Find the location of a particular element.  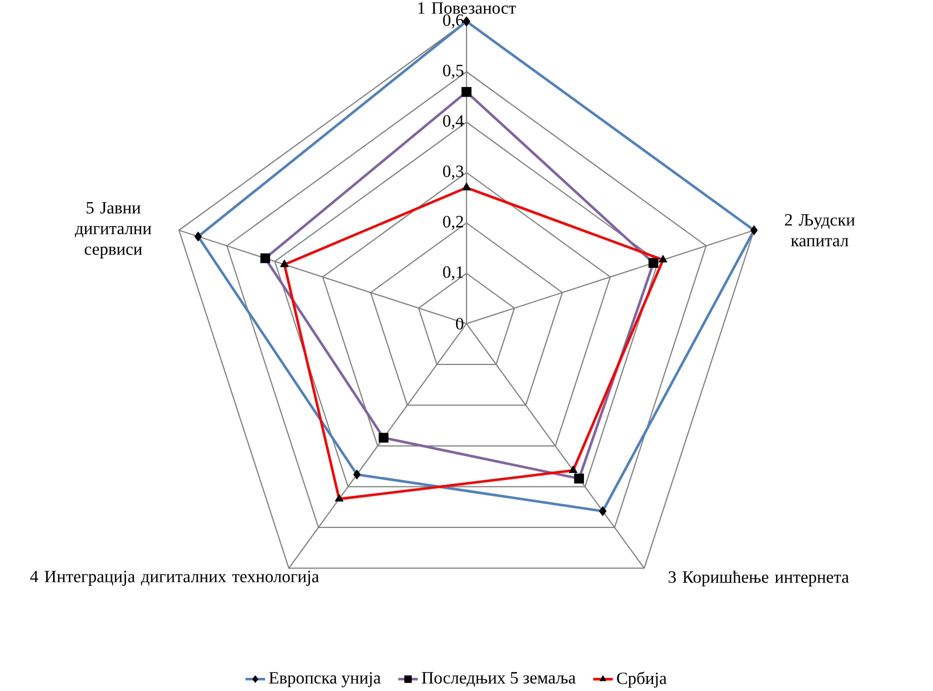

legend-label: Последњих 5 земаља is located at coordinates (499, 679).